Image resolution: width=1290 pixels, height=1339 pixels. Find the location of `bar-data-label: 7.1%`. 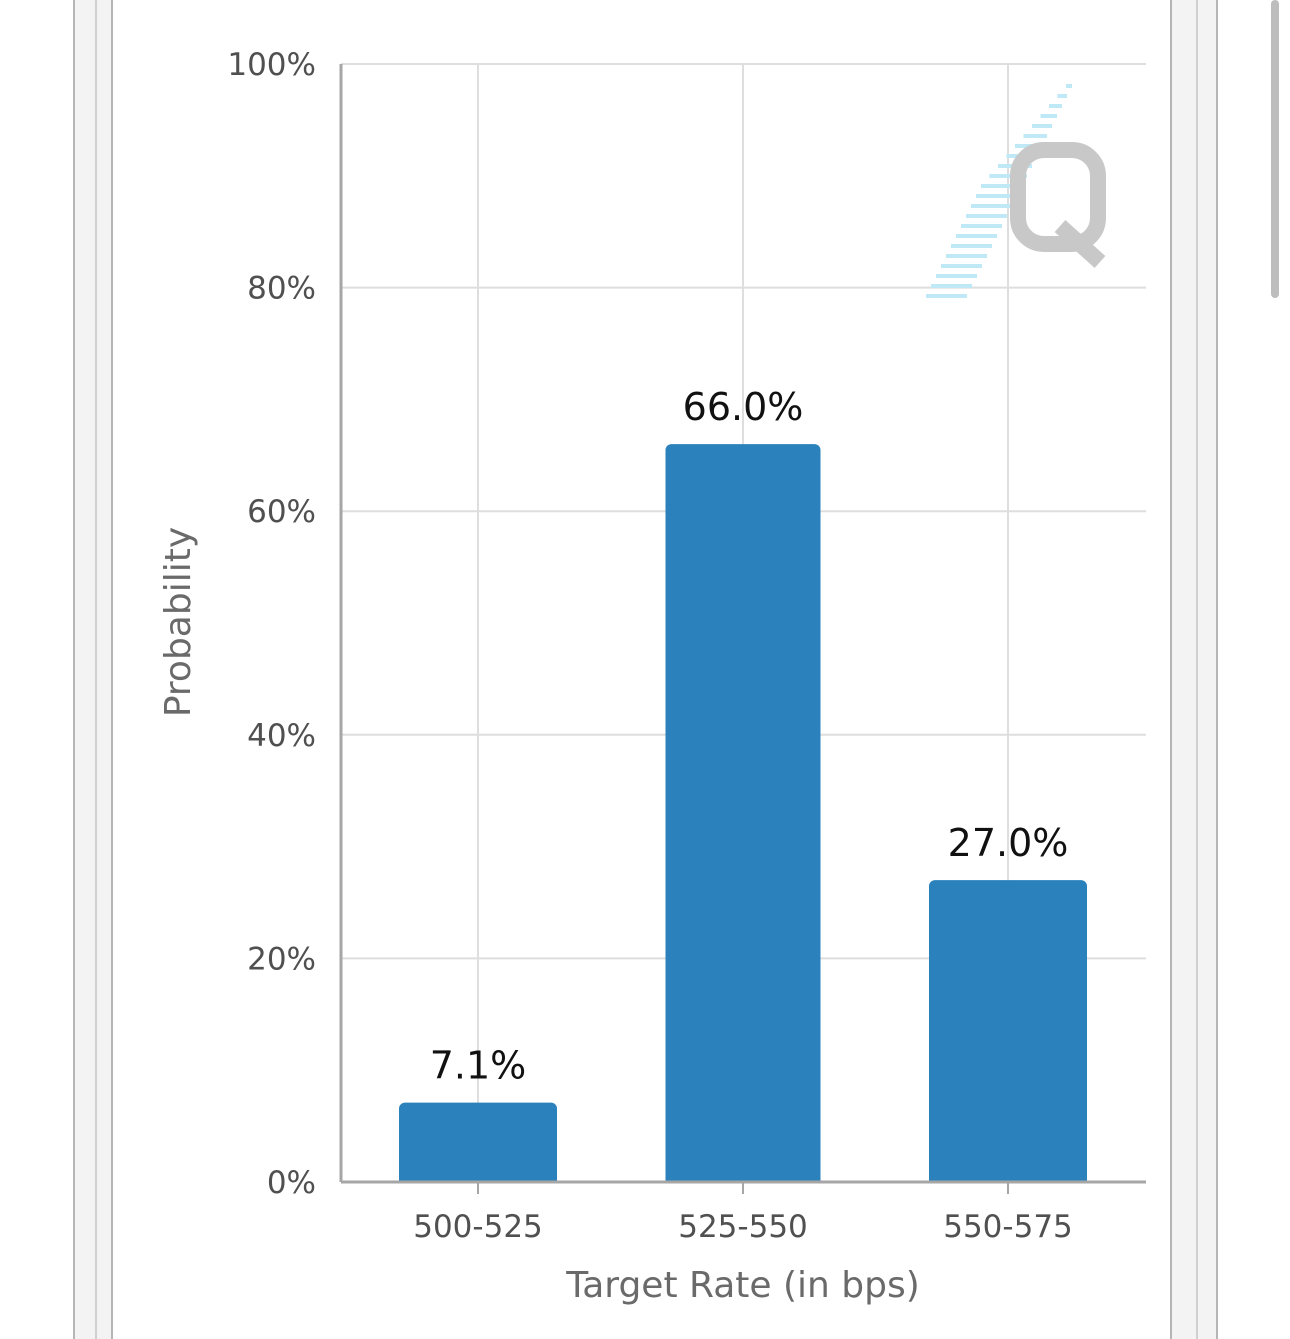

bar-data-label: 7.1% is located at coordinates (478, 1066).